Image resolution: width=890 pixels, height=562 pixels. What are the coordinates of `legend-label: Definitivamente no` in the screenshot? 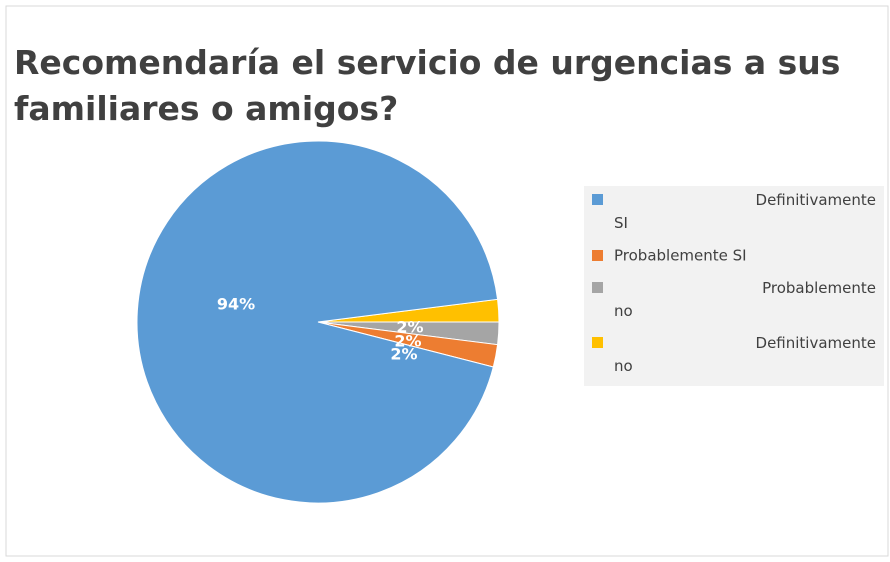 It's located at (745, 354).